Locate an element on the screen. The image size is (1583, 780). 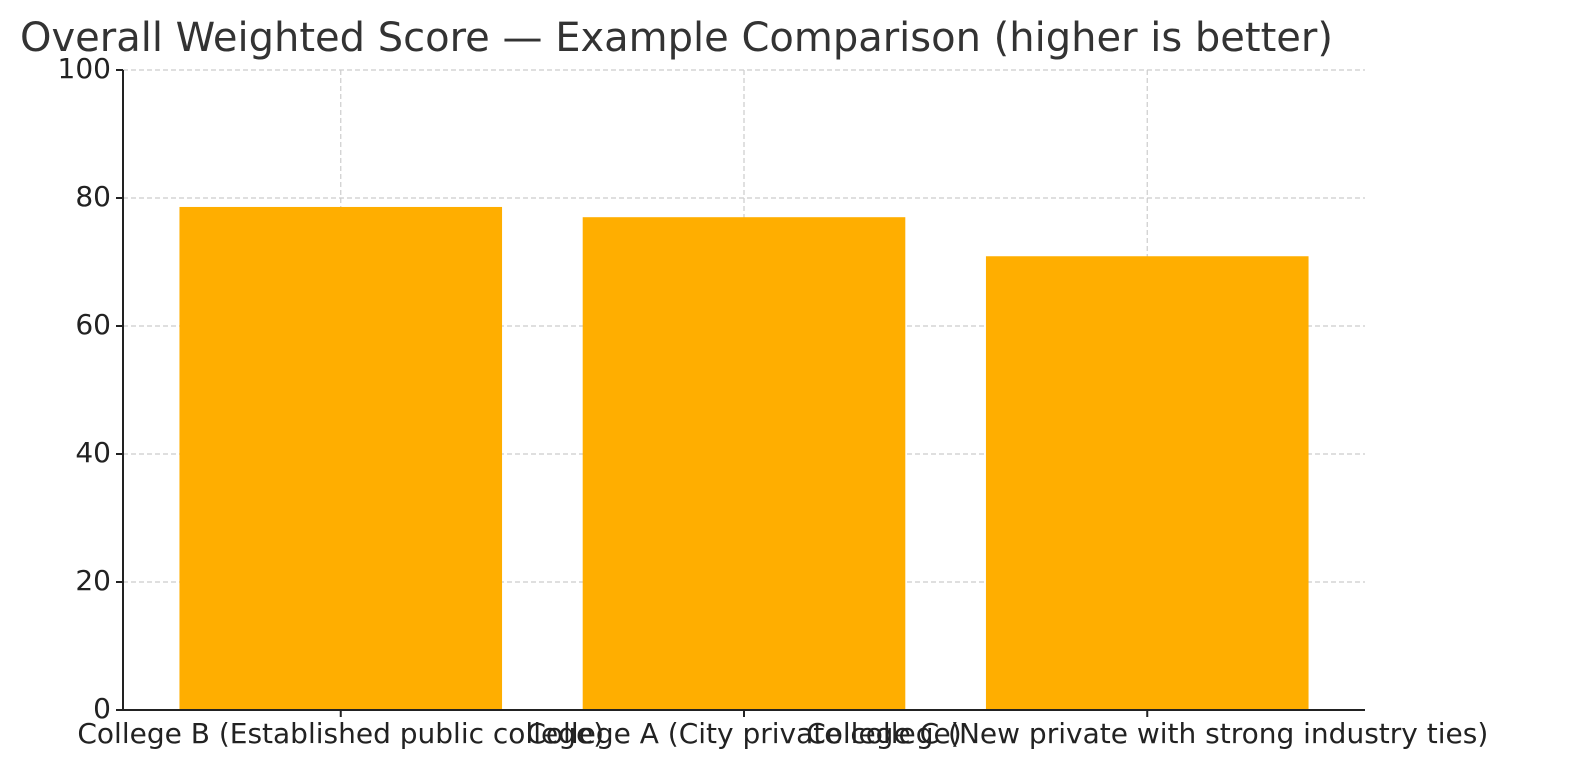
y-tick-label: 40 is located at coordinates (93, 452).